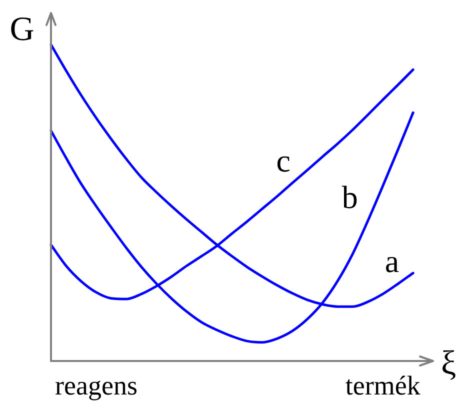 Image resolution: width=462 pixels, height=403 pixels. Describe the element at coordinates (383, 385) in the screenshot. I see `x-tick-label: termék` at that location.